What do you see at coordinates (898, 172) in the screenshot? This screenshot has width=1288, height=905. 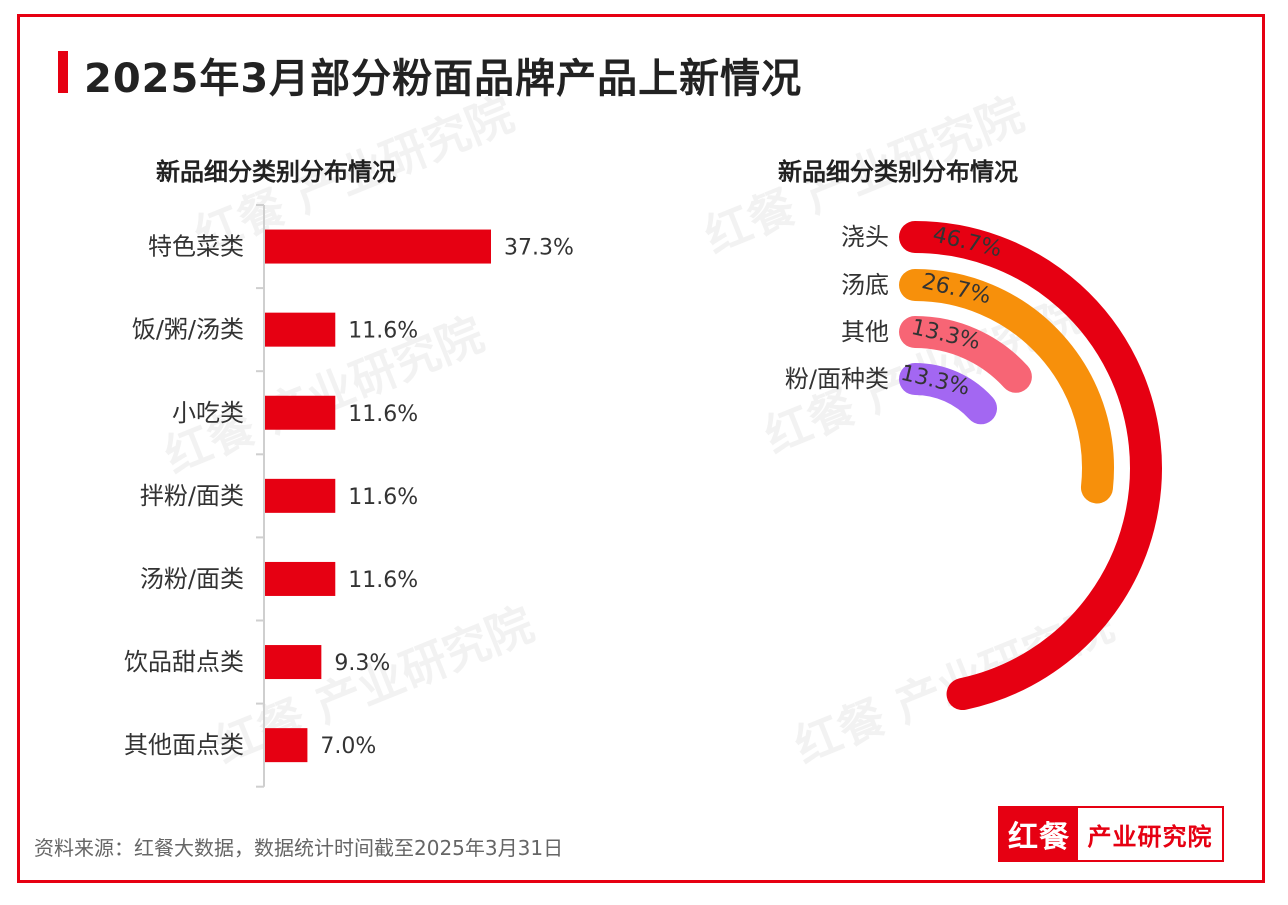 I see `radial-chart-title: 新品细分类别分布情况` at bounding box center [898, 172].